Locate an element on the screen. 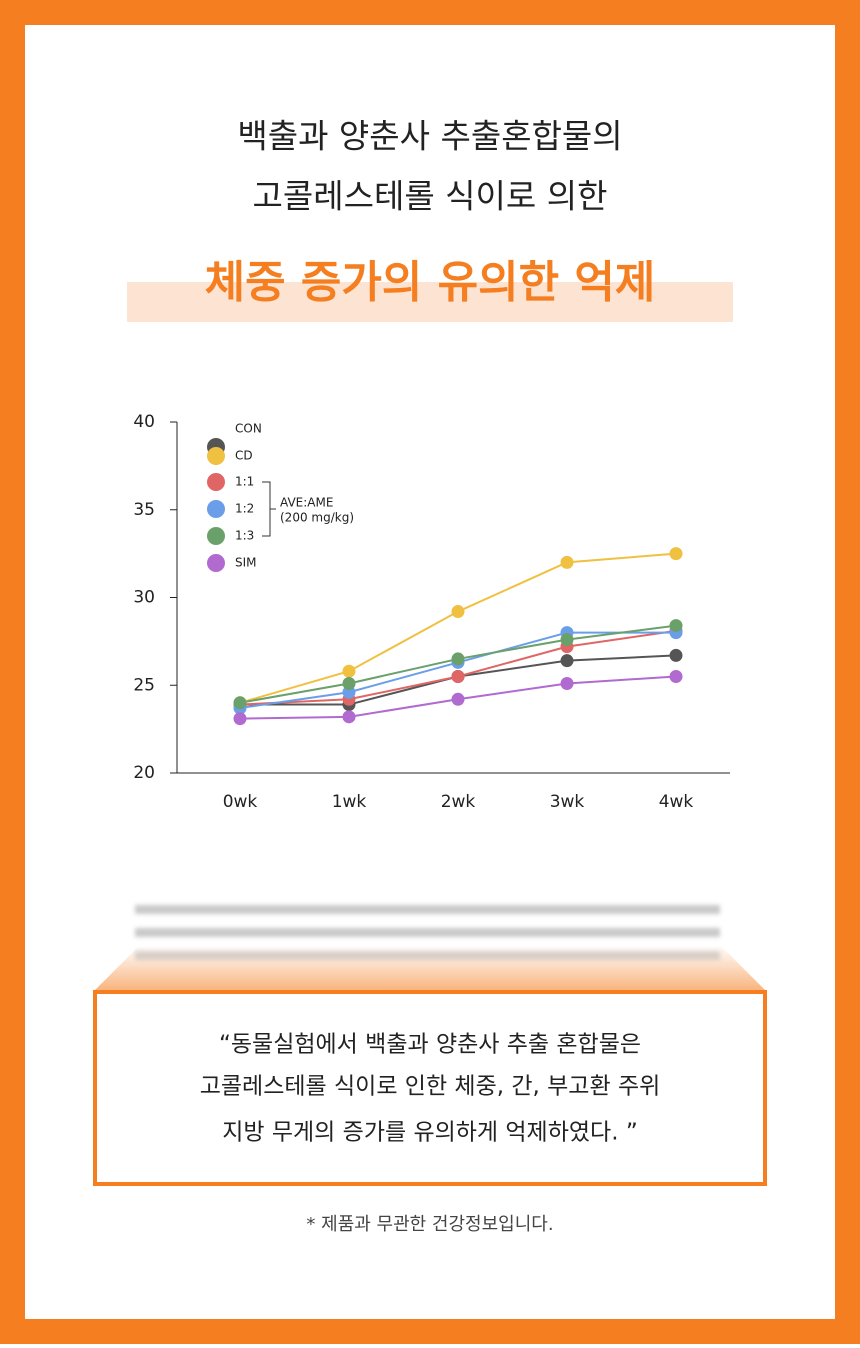 The image size is (860, 1348). y-tick-label: 20 is located at coordinates (144, 773).